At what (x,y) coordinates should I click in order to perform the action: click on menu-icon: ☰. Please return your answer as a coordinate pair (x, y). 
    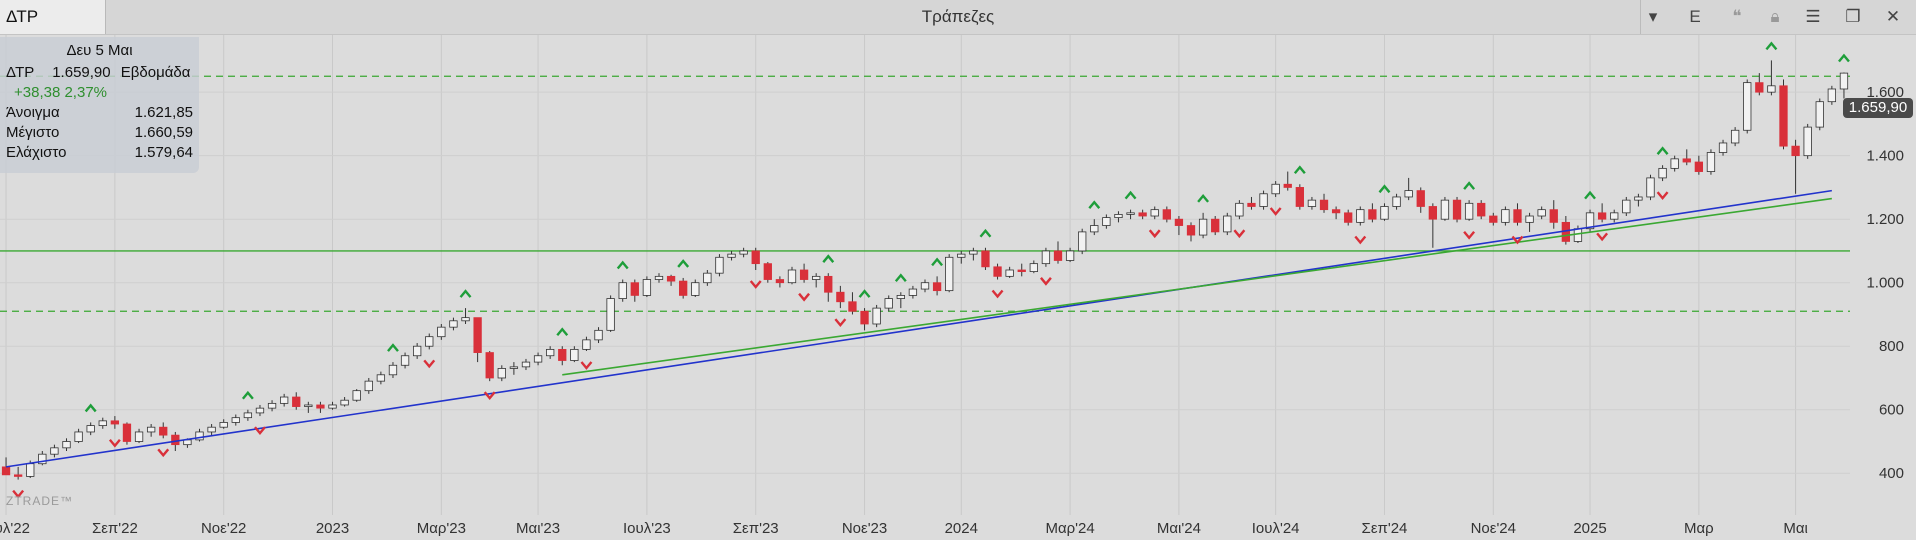
    Looking at the image, I should click on (1813, 16).